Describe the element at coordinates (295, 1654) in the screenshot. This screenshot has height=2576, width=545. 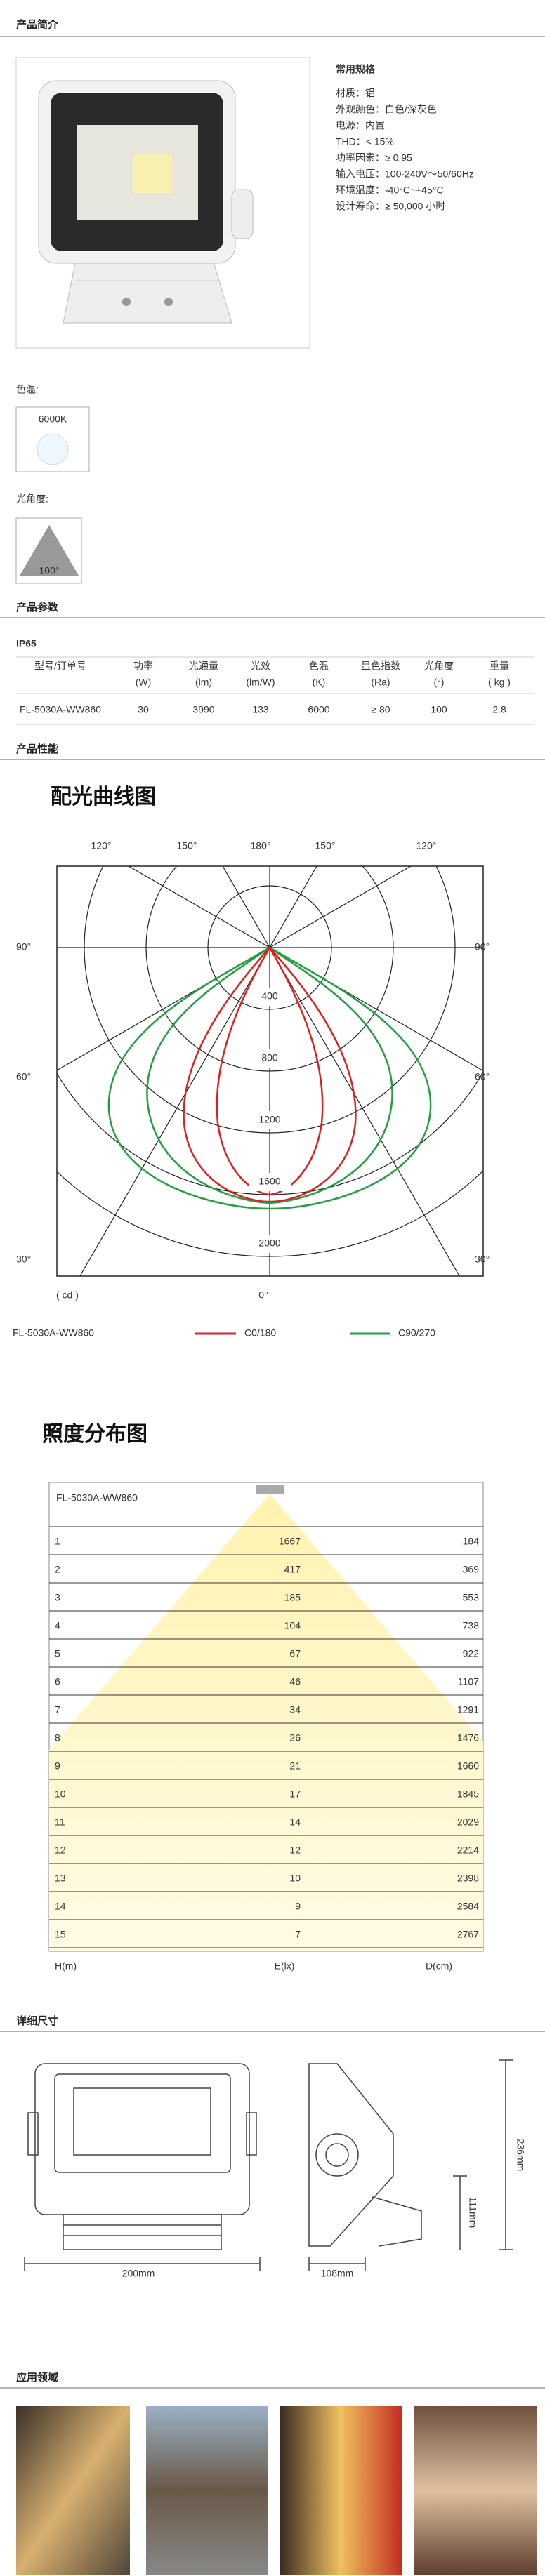
I see `lux-cell: 67` at that location.